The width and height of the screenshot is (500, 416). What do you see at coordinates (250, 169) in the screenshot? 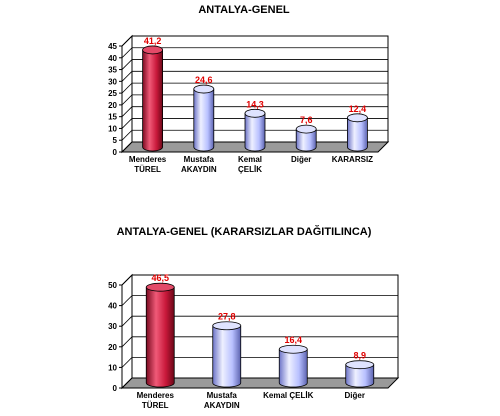
I see `category-label-line: ÇELİK` at bounding box center [250, 169].